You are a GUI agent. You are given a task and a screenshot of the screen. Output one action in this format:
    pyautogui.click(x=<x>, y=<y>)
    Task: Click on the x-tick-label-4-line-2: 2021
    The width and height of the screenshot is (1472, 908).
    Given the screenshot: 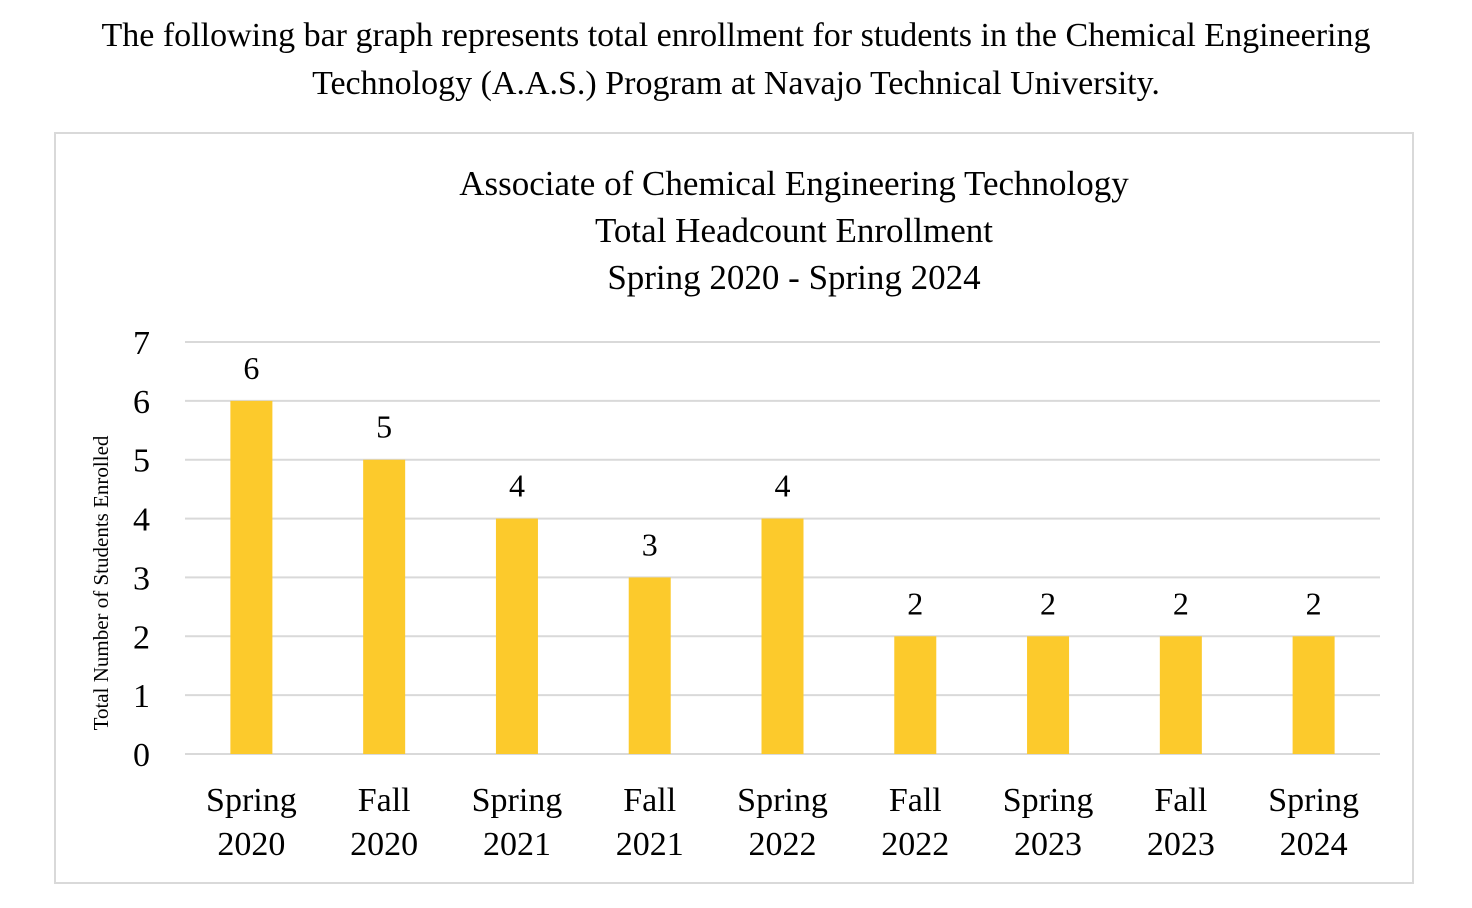 What is the action you would take?
    pyautogui.click(x=650, y=844)
    